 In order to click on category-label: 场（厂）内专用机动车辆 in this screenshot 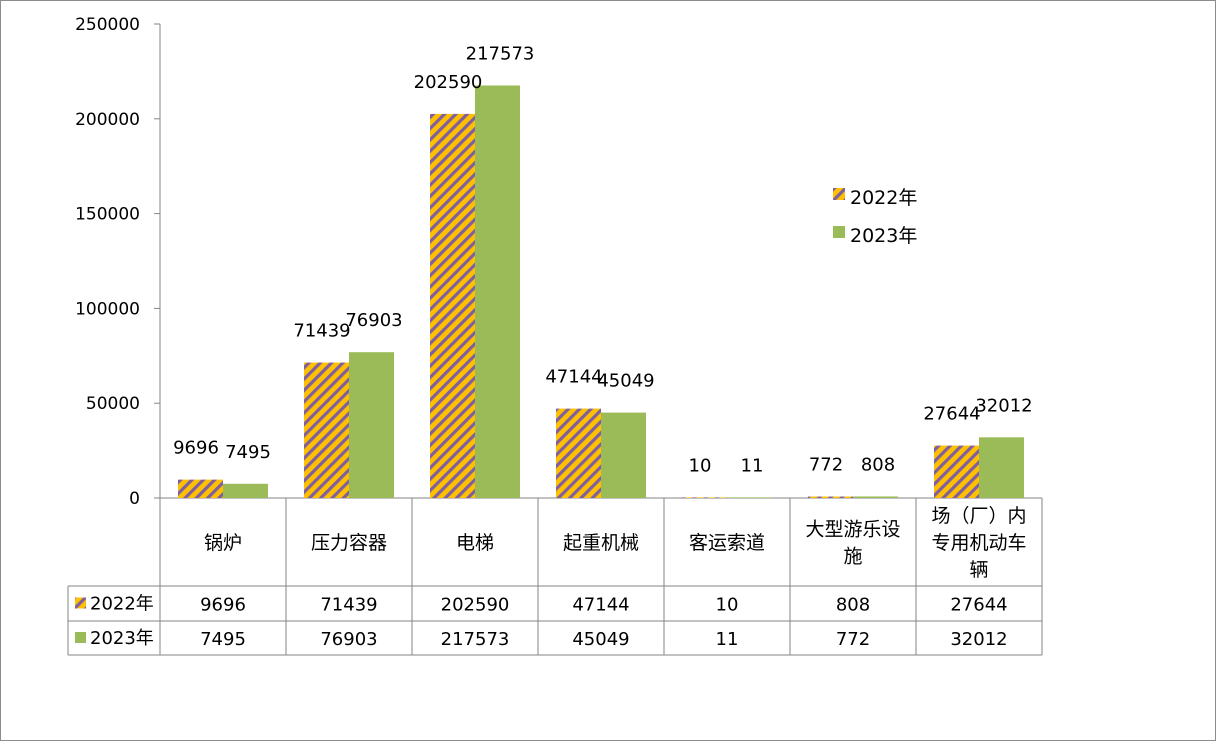, I will do `click(978, 543)`.